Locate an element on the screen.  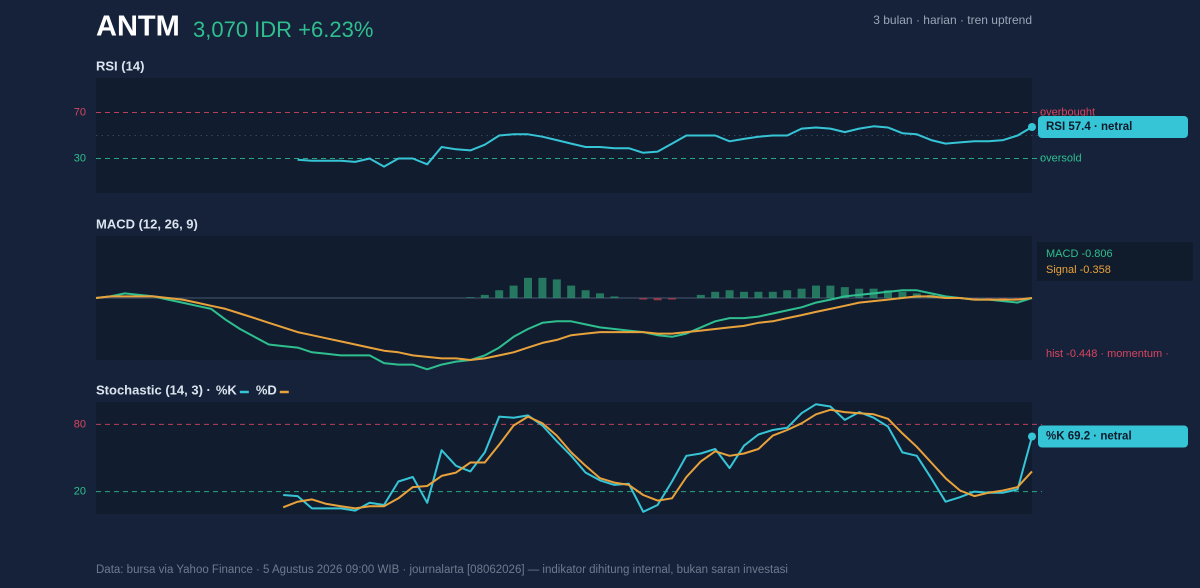
reference-label: overbought is located at coordinates (1067, 112).